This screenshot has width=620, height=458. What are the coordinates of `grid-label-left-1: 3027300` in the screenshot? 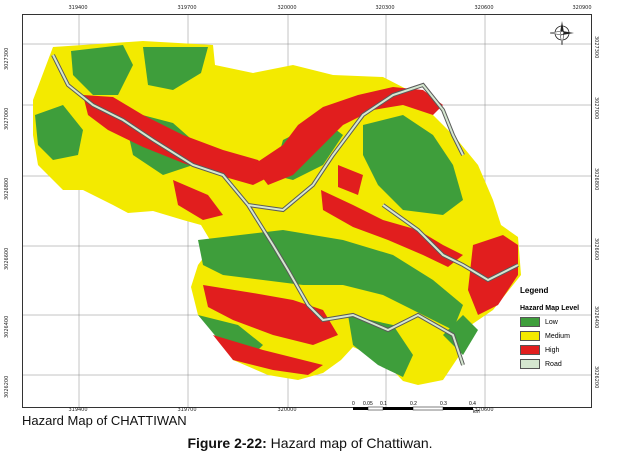 It's located at (7, 58).